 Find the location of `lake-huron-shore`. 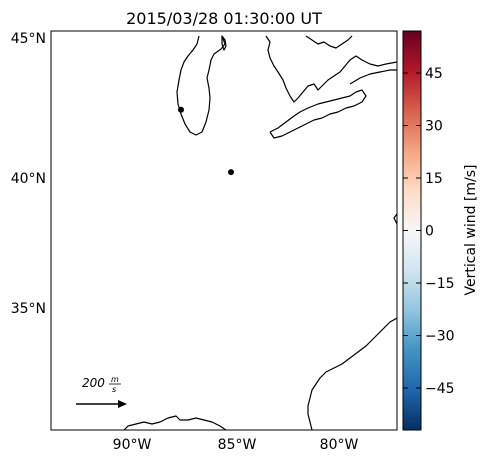

lake-huron-shore is located at coordinates (331, 69).